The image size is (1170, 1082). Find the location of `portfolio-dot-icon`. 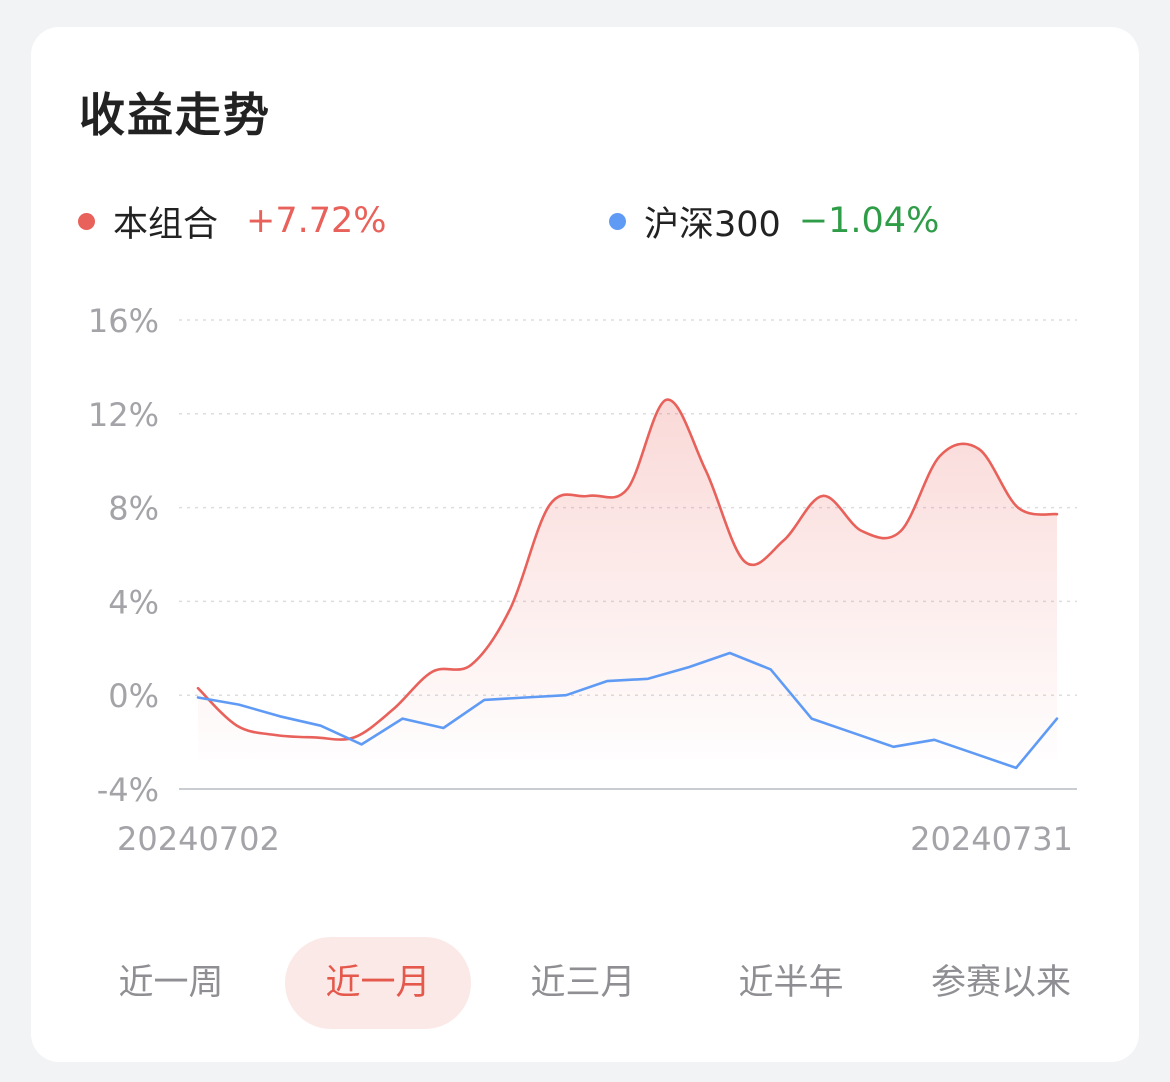

portfolio-dot-icon is located at coordinates (86, 221).